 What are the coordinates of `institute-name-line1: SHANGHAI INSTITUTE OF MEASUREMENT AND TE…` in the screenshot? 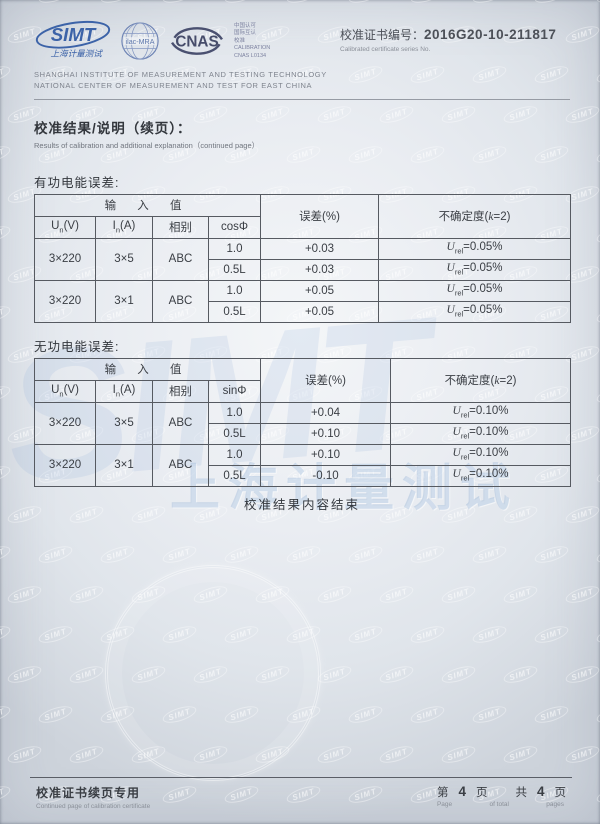 It's located at (180, 74).